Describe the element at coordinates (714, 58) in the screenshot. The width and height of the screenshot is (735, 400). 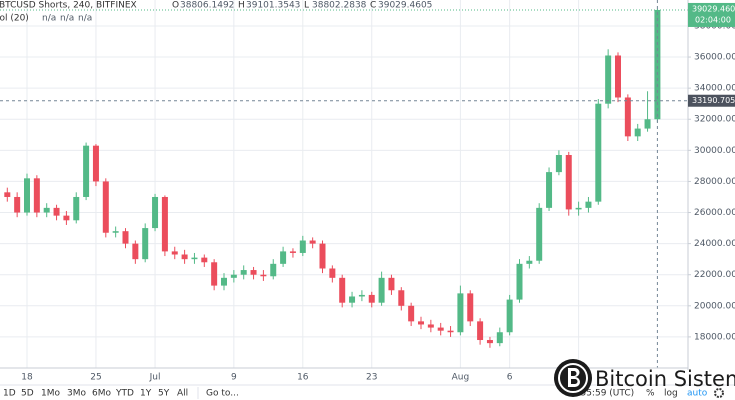
I see `y-tick-label: 36000.0000` at that location.